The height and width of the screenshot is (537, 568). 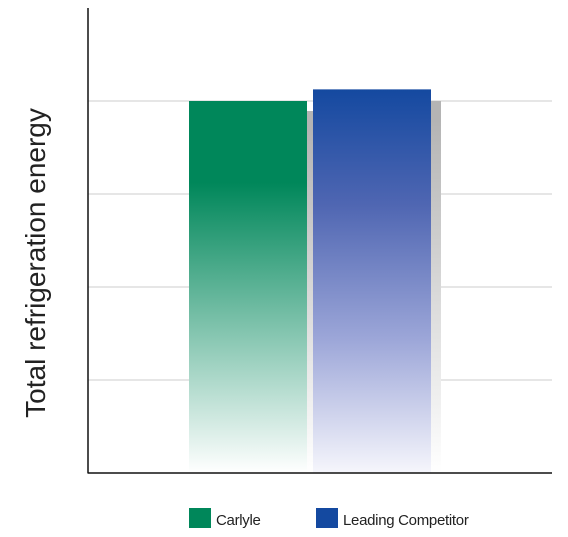 I want to click on y-axis-label: Total refrigeration energy, so click(x=35, y=263).